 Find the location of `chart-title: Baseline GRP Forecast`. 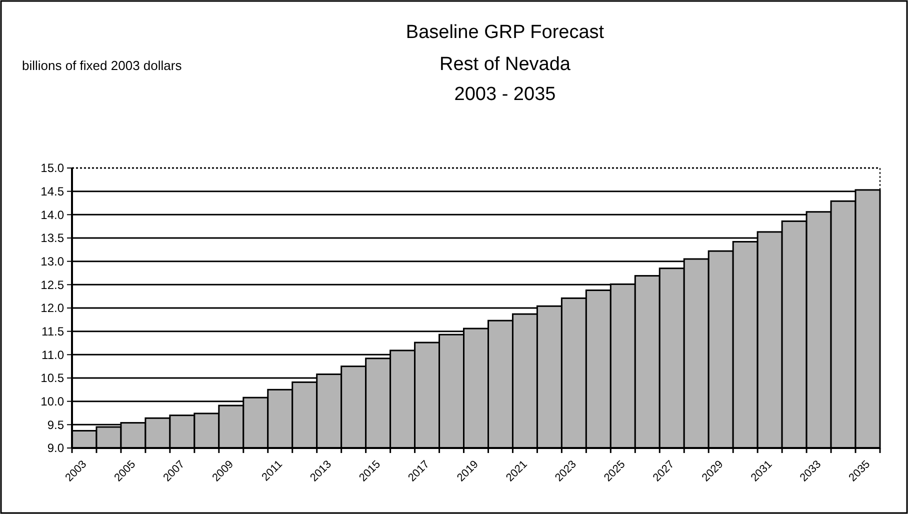

chart-title: Baseline GRP Forecast is located at coordinates (505, 32).